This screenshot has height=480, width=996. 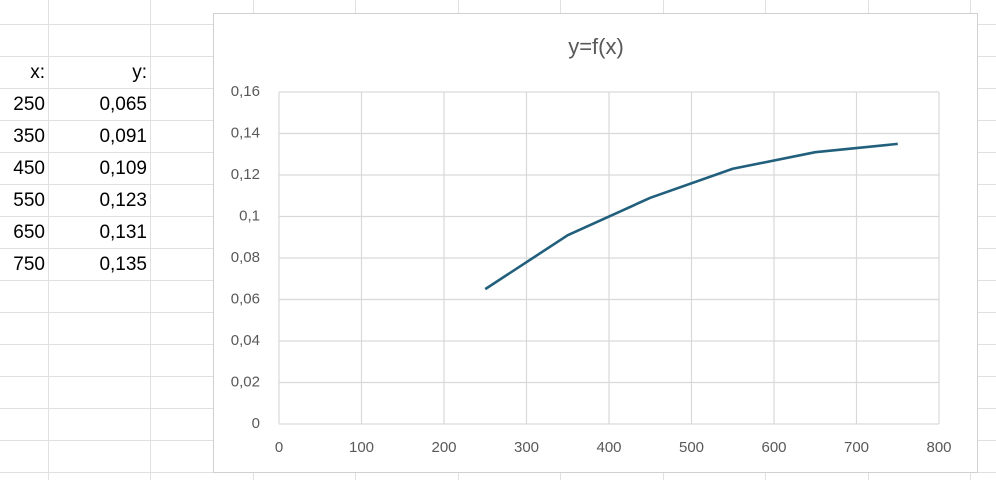 I want to click on y-tick-label: 0,1, so click(x=249, y=215).